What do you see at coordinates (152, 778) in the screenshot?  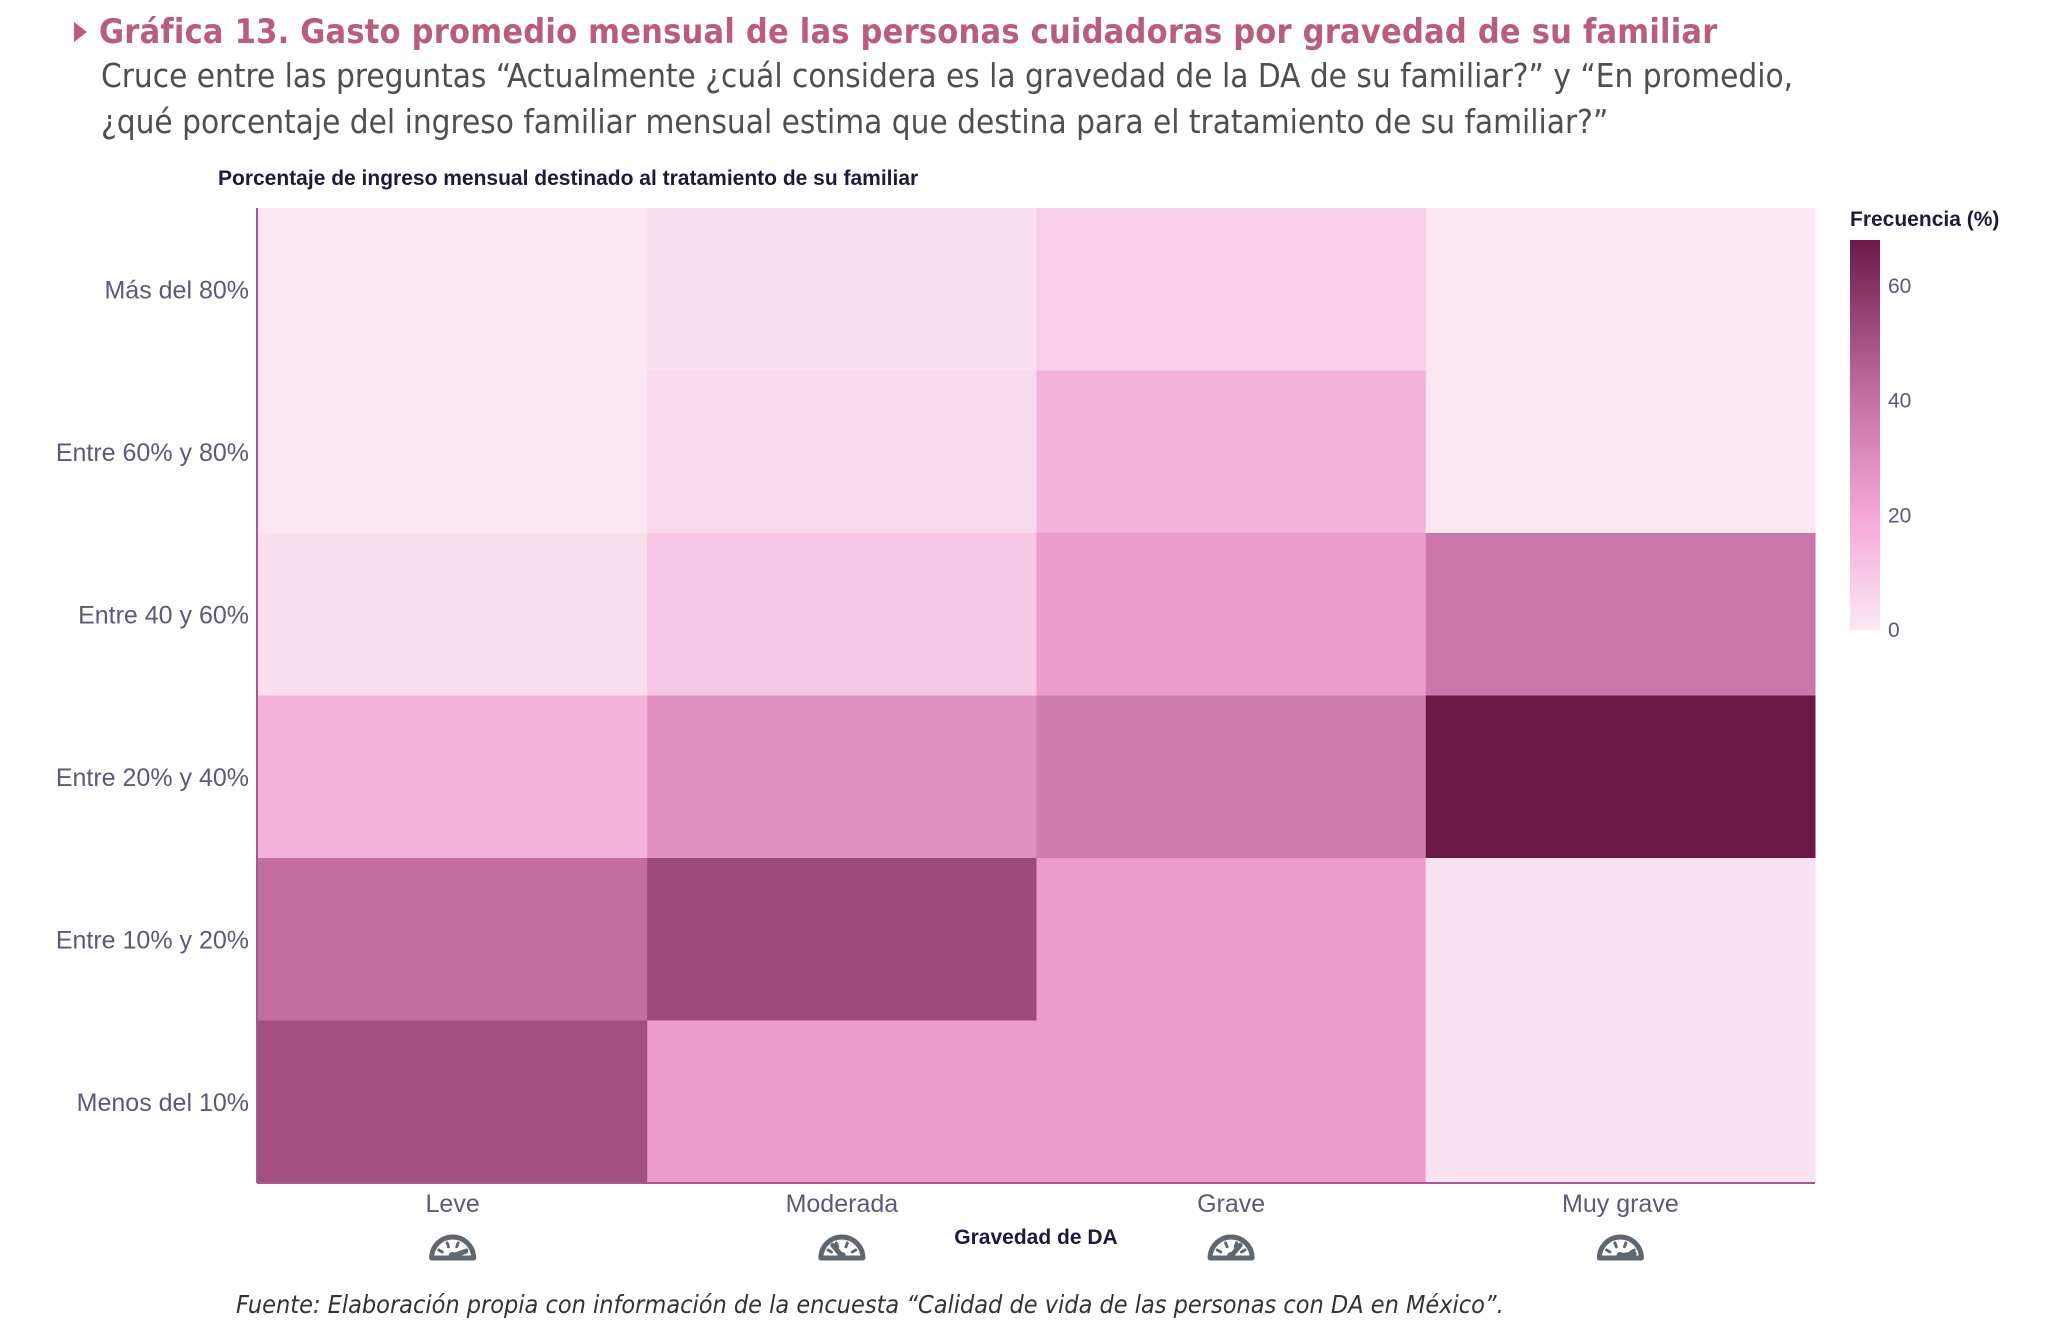 I see `y-tick-label: Entre 20% y 40%` at bounding box center [152, 778].